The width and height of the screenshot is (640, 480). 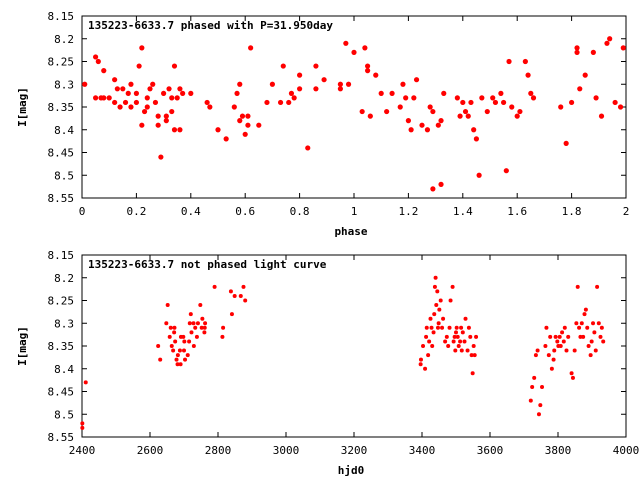 What do you see at coordinates (490, 450) in the screenshot?
I see `x-tick-label: 3600` at bounding box center [490, 450].